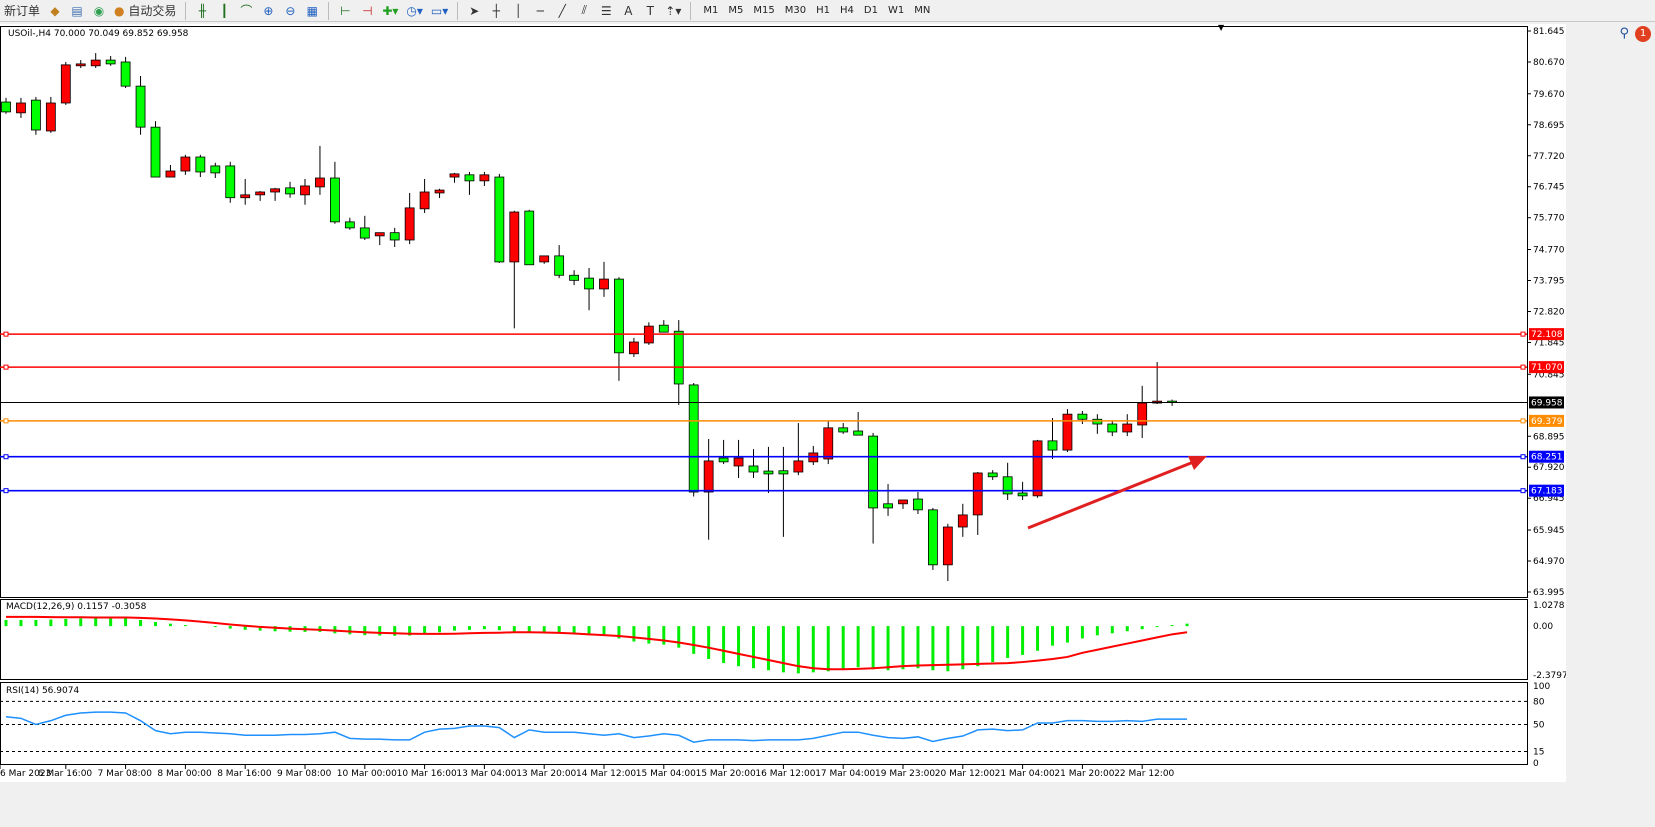  What do you see at coordinates (1549, 32) in the screenshot?
I see `price-tick-label: 81.645` at bounding box center [1549, 32].